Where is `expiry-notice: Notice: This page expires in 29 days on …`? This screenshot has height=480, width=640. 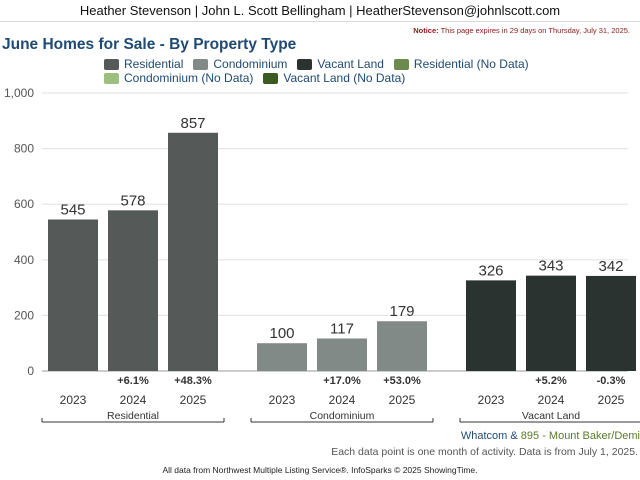 expiry-notice: Notice: This page expires in 29 days on … is located at coordinates (521, 30).